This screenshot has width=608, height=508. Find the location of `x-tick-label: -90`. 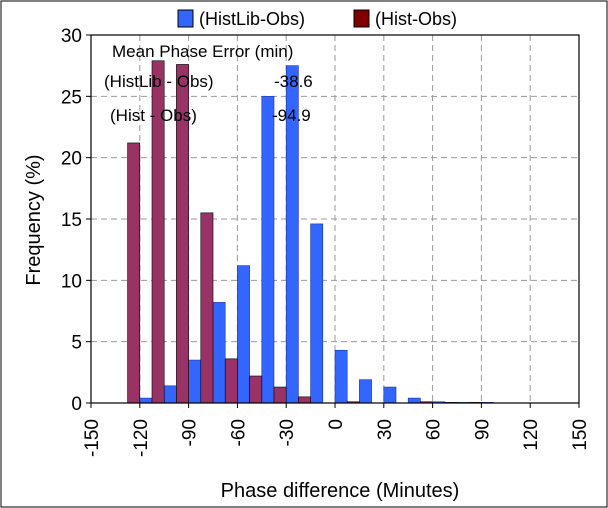

x-tick-label: -90 is located at coordinates (190, 432).